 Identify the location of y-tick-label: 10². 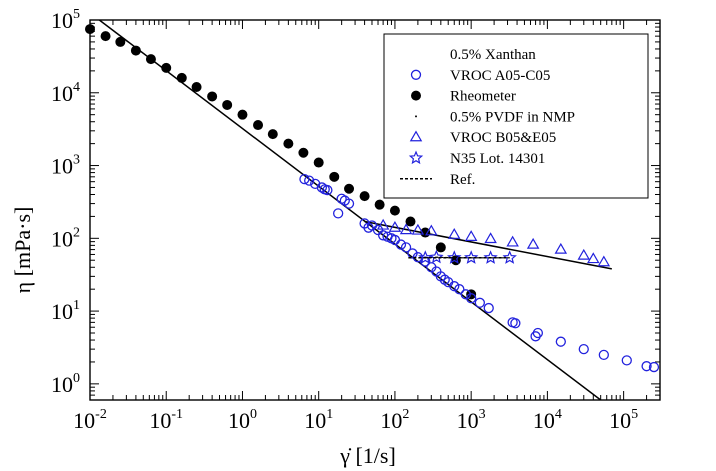
(65, 238).